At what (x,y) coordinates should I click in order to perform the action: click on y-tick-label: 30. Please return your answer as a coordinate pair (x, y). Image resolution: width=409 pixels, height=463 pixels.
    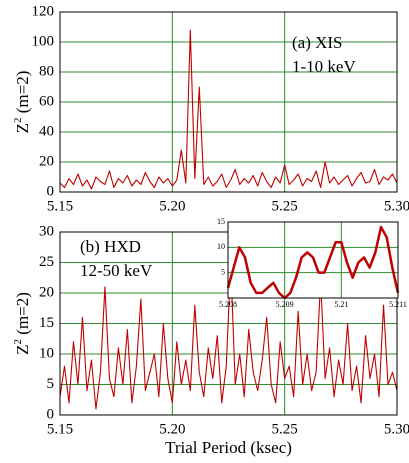
    Looking at the image, I should click on (46, 231).